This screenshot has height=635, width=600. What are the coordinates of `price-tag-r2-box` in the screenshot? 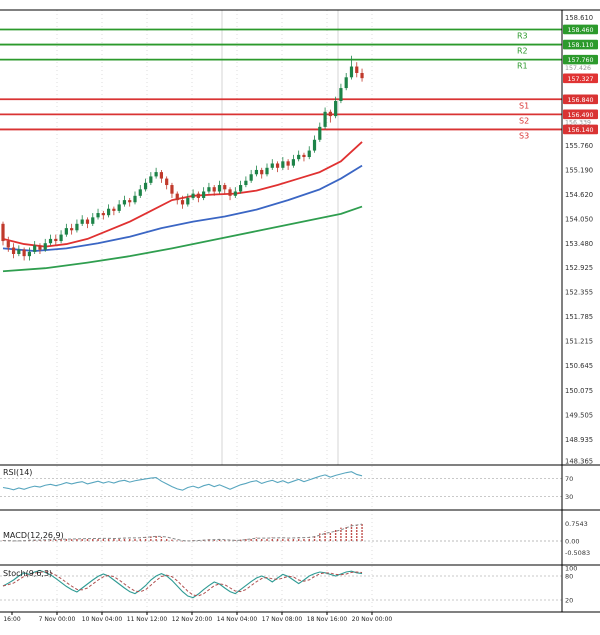 It's located at (580, 44).